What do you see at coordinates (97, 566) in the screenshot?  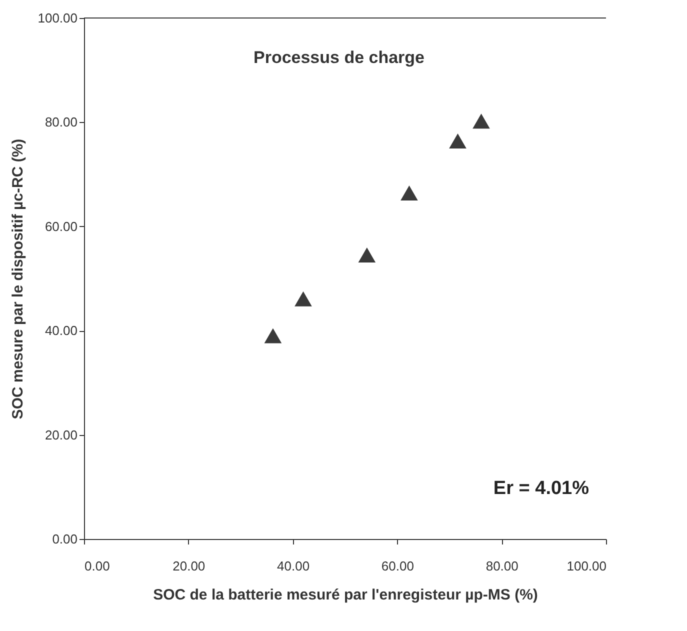 I see `x-tick-label: 0.00` at bounding box center [97, 566].